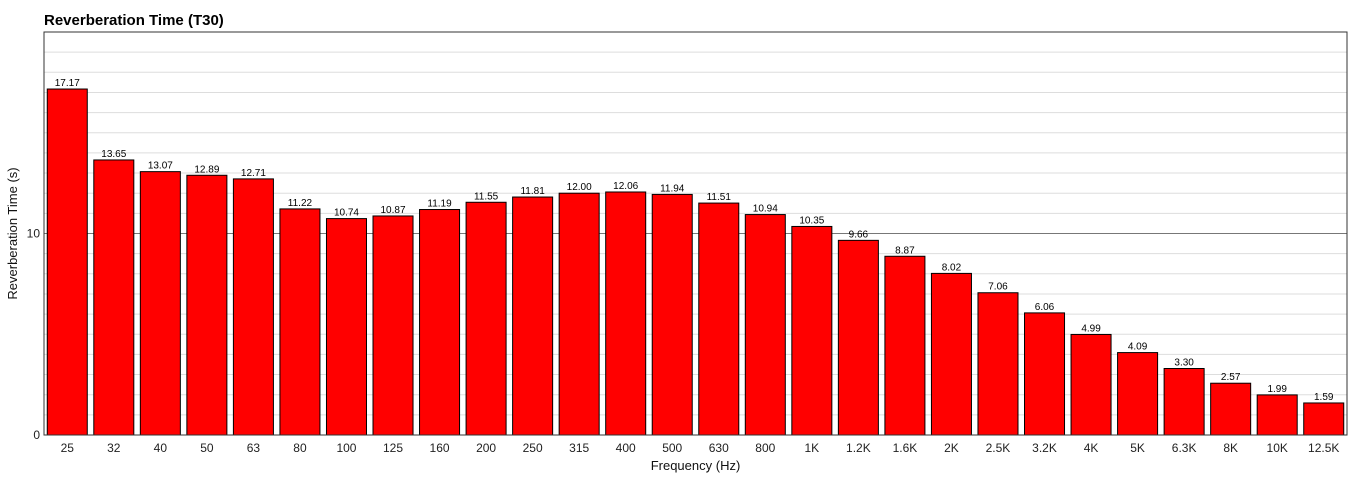 This screenshot has height=479, width=1354. I want to click on x-tick-label: 25, so click(68, 448).